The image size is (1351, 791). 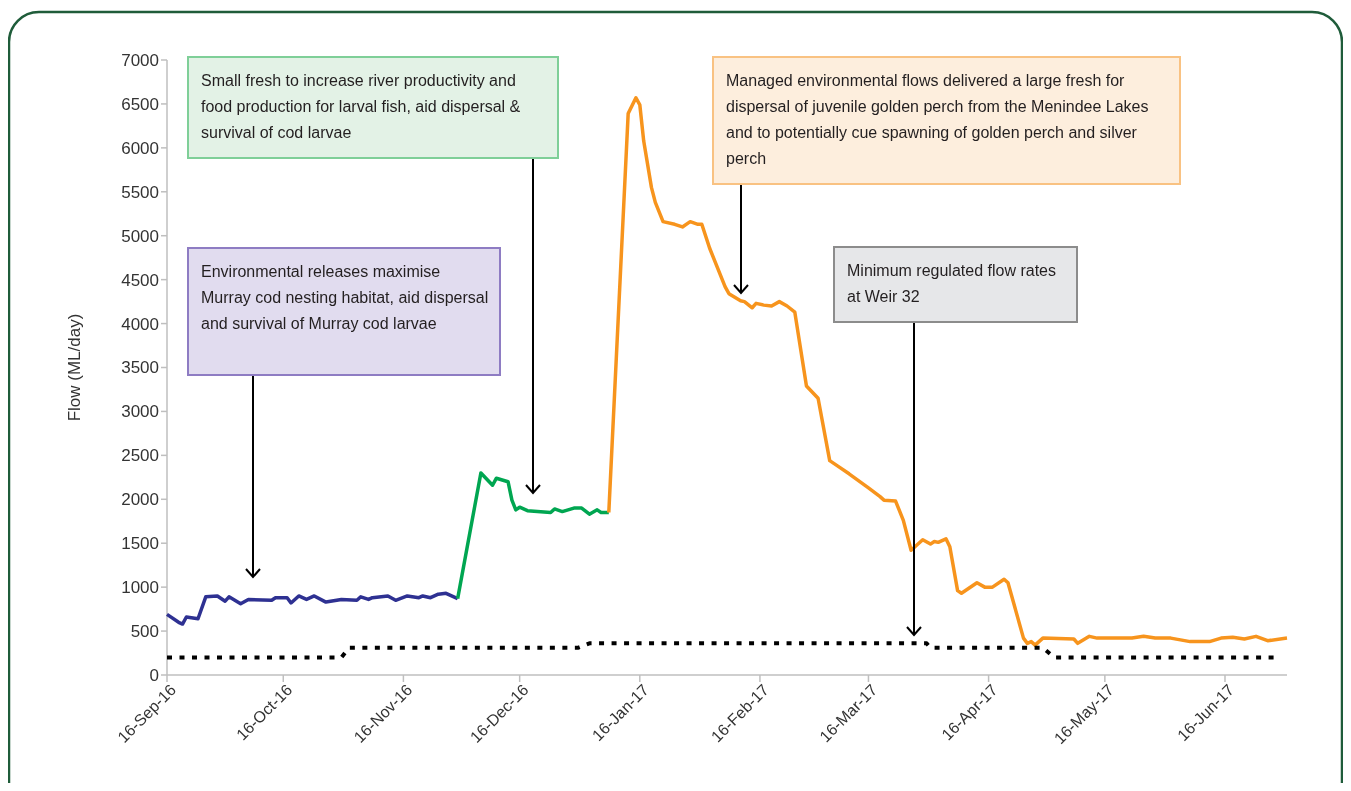 I want to click on y-tick-label: 500, so click(x=144, y=632).